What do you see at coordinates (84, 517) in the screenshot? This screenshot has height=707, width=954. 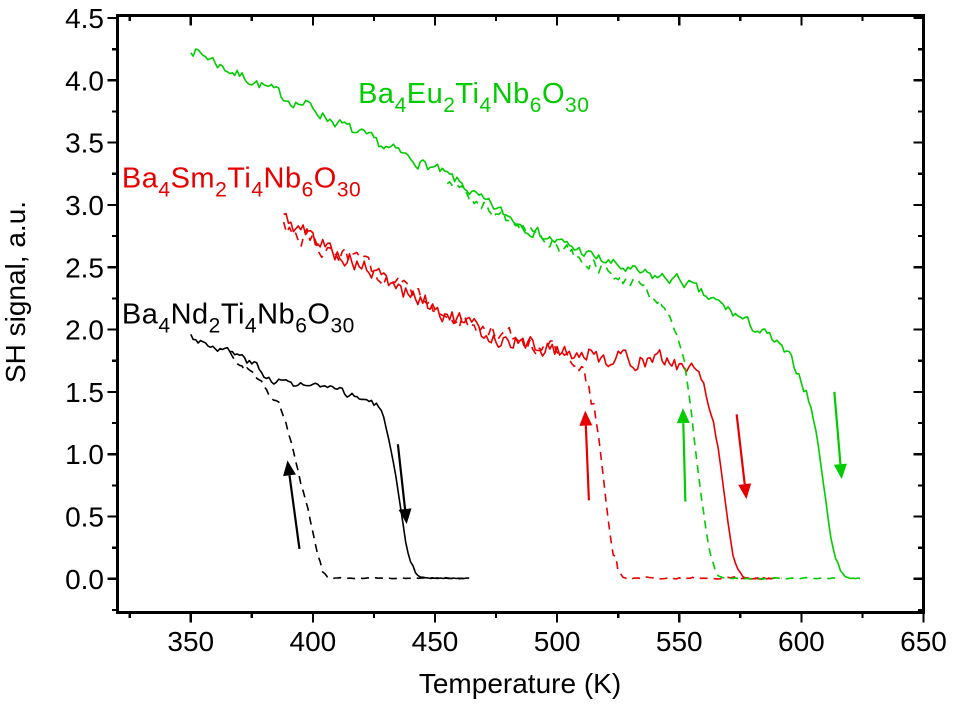 I see `y-tick-label: 0.5` at bounding box center [84, 517].